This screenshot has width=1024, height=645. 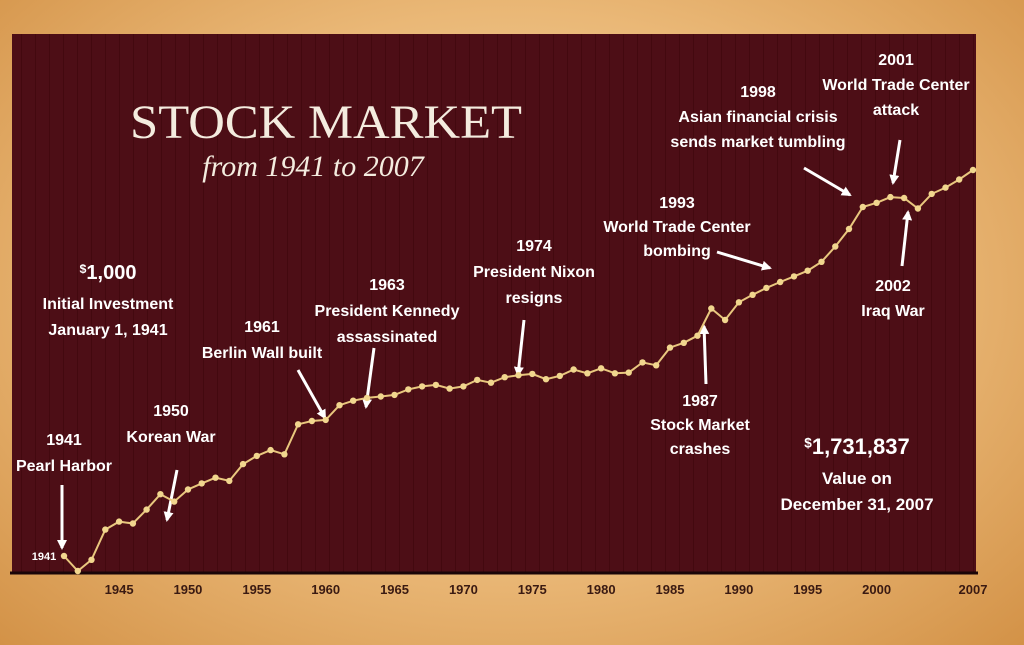 I want to click on annotation-label: 1950 Korean War, so click(x=170, y=424).